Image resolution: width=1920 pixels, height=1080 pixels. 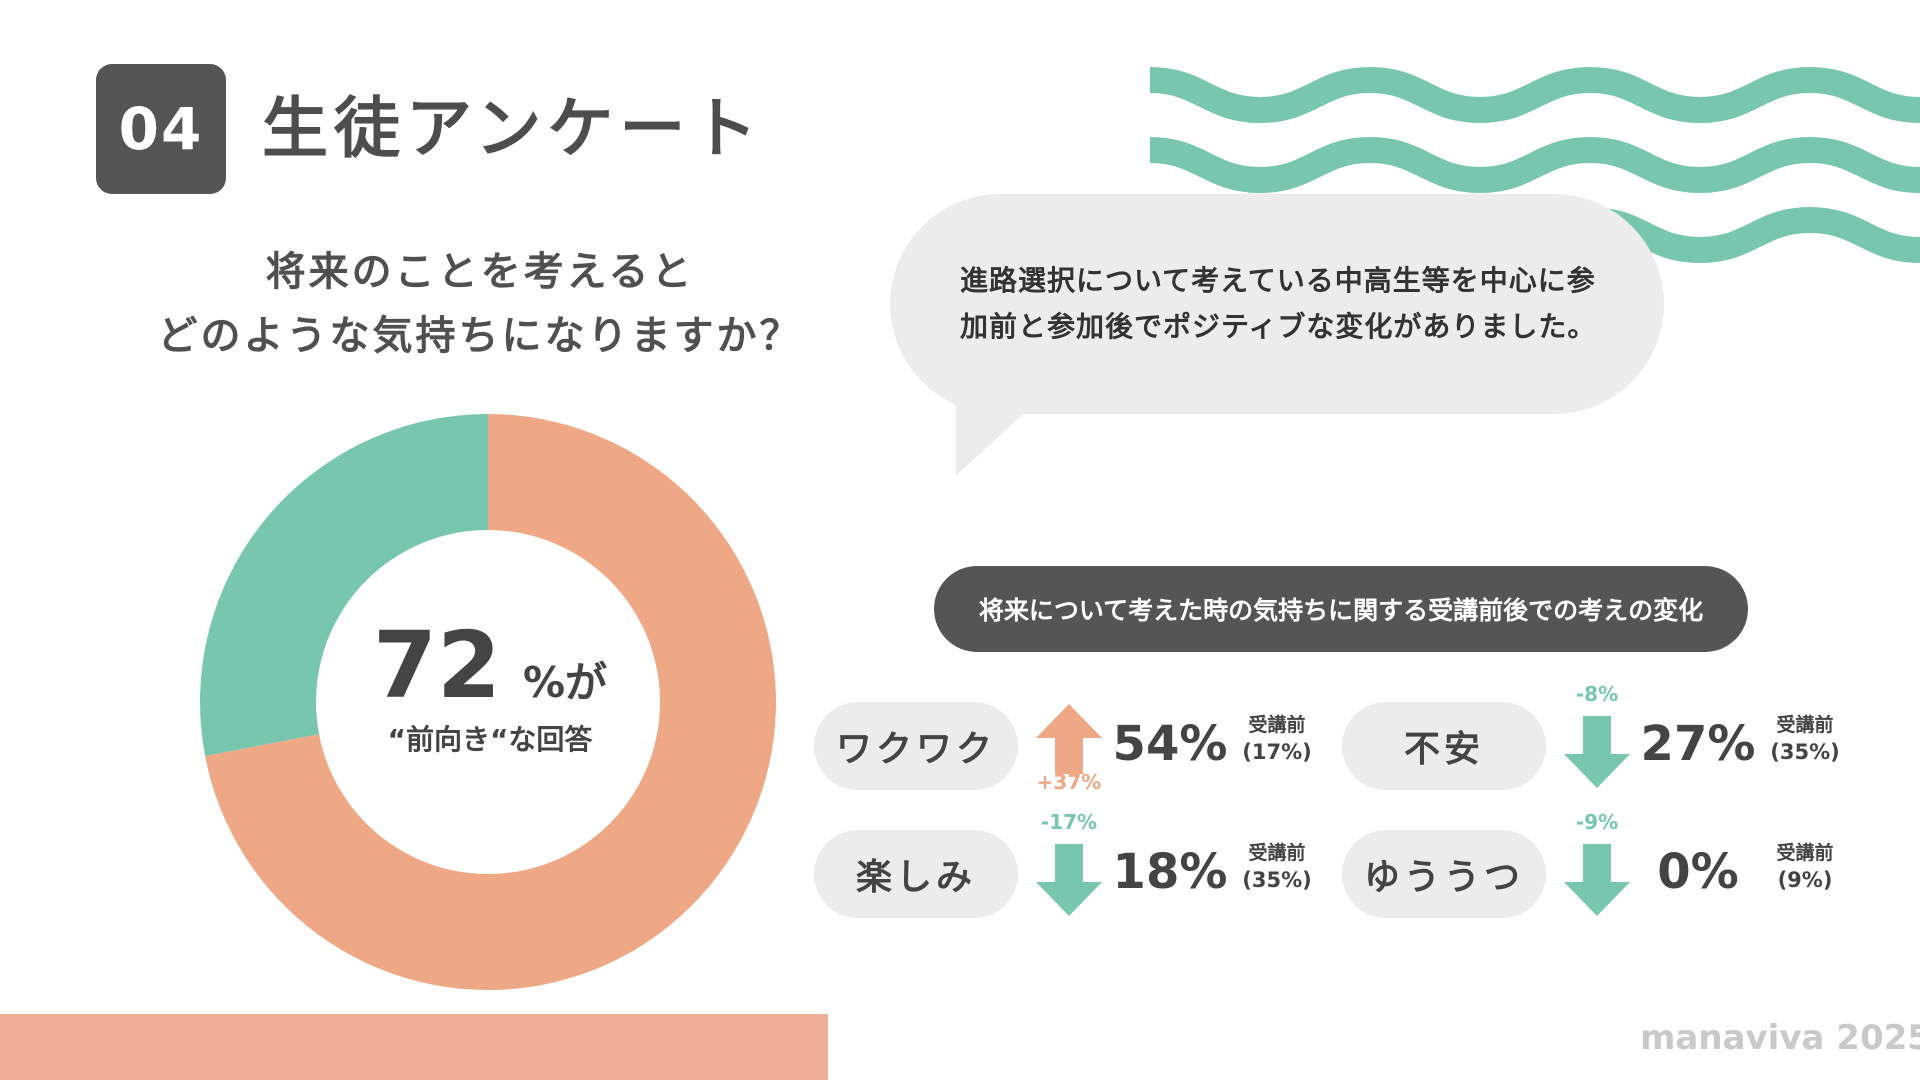 I want to click on donut-slice-other, so click(x=343, y=585).